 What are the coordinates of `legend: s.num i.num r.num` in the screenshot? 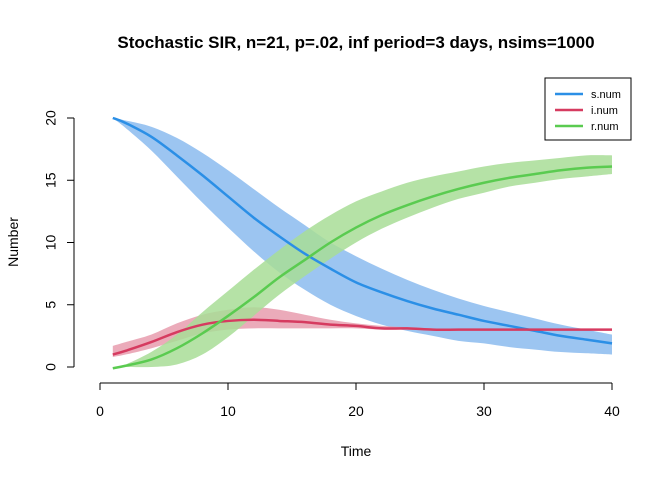 It's located at (588, 109).